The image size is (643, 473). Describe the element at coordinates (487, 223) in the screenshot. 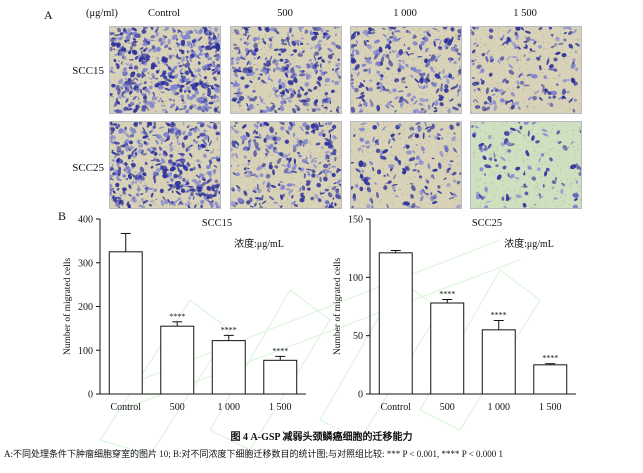

I see `chart-title: SCC25` at that location.